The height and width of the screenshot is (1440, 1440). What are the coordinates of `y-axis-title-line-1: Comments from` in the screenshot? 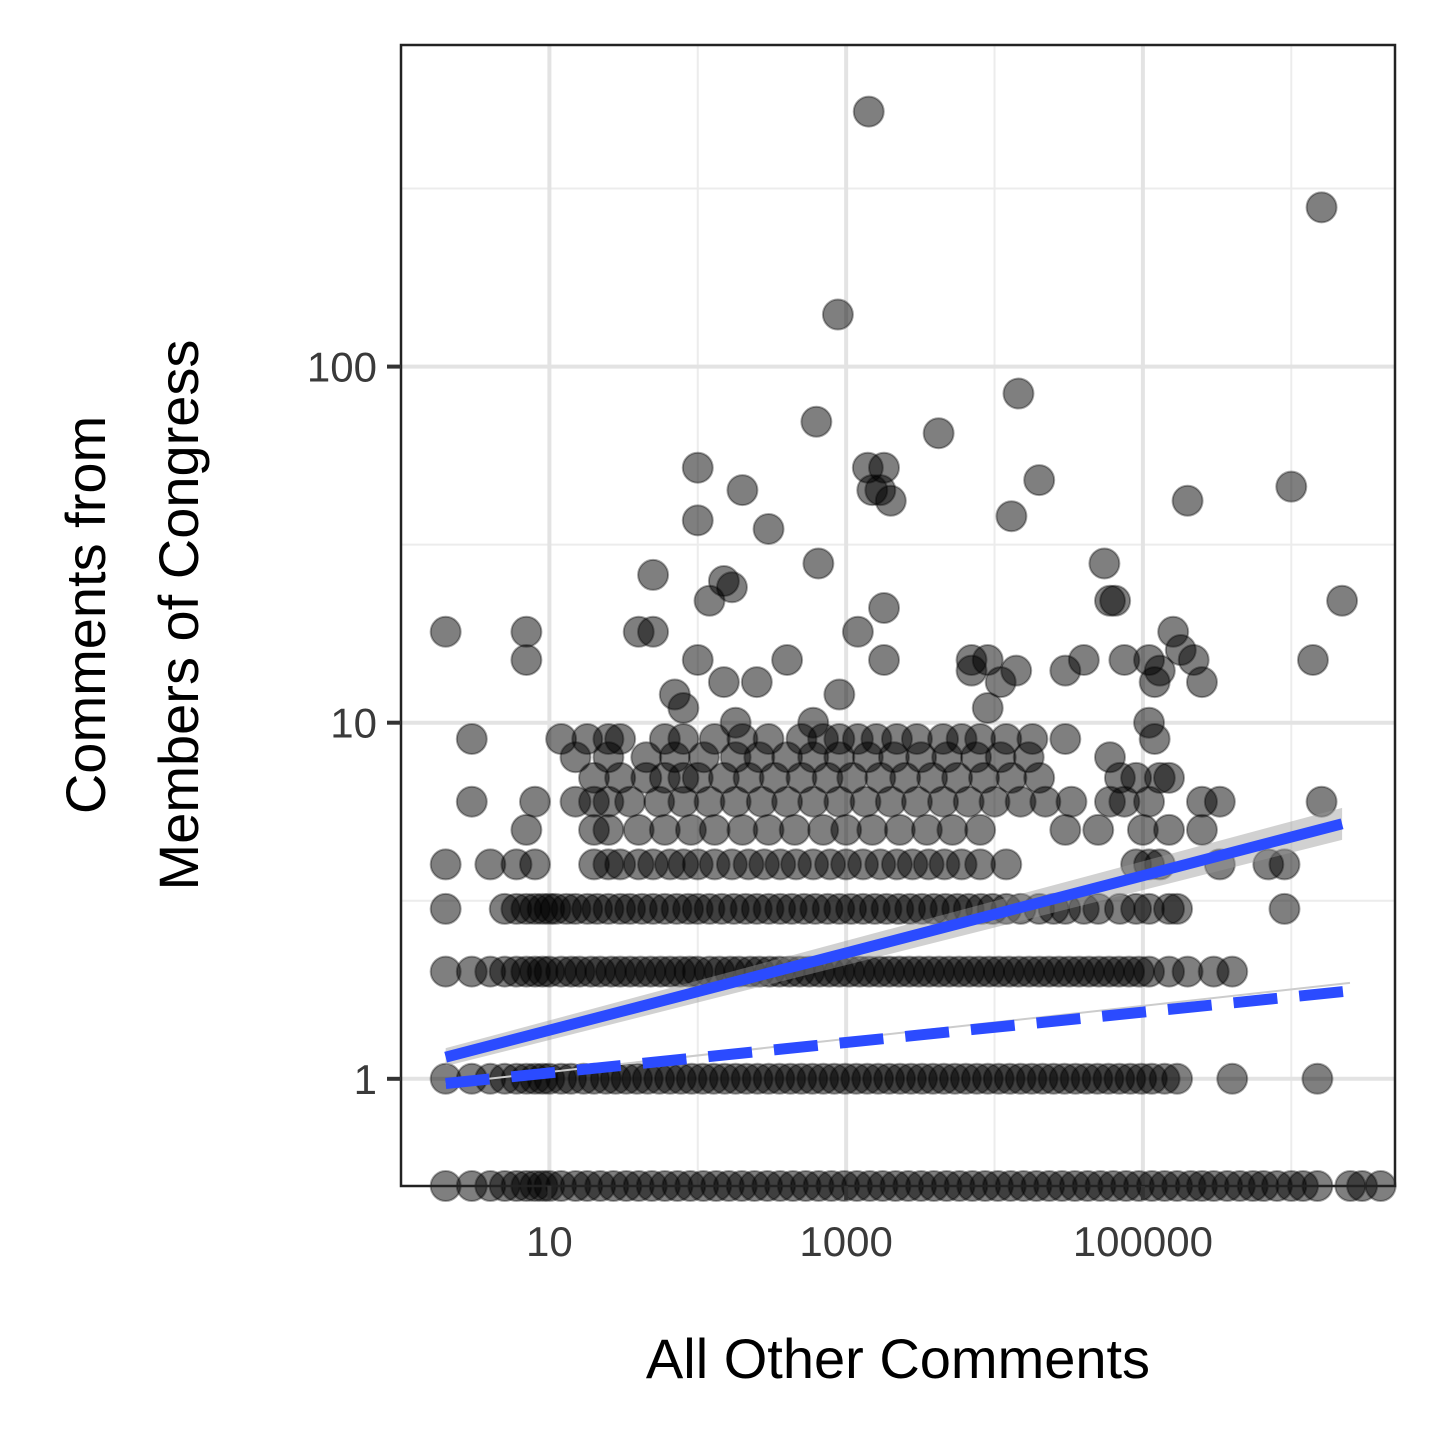 It's located at (85, 615).